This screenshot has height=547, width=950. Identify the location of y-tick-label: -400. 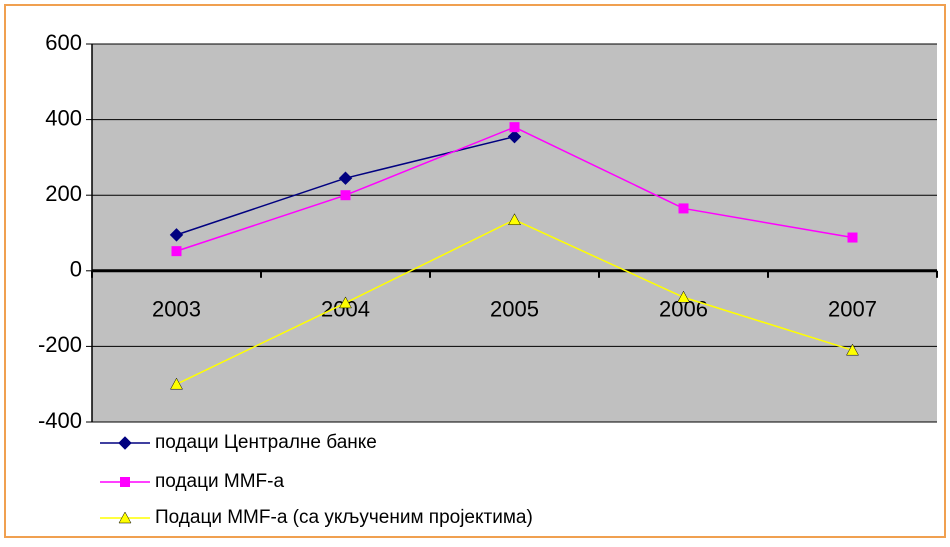
(60, 420).